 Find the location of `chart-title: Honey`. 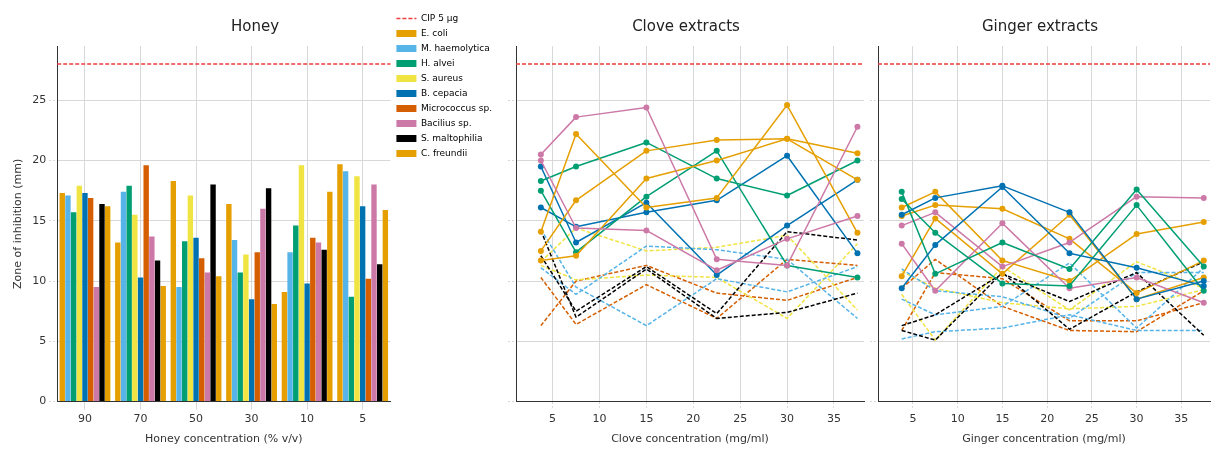

chart-title: Honey is located at coordinates (255, 25).